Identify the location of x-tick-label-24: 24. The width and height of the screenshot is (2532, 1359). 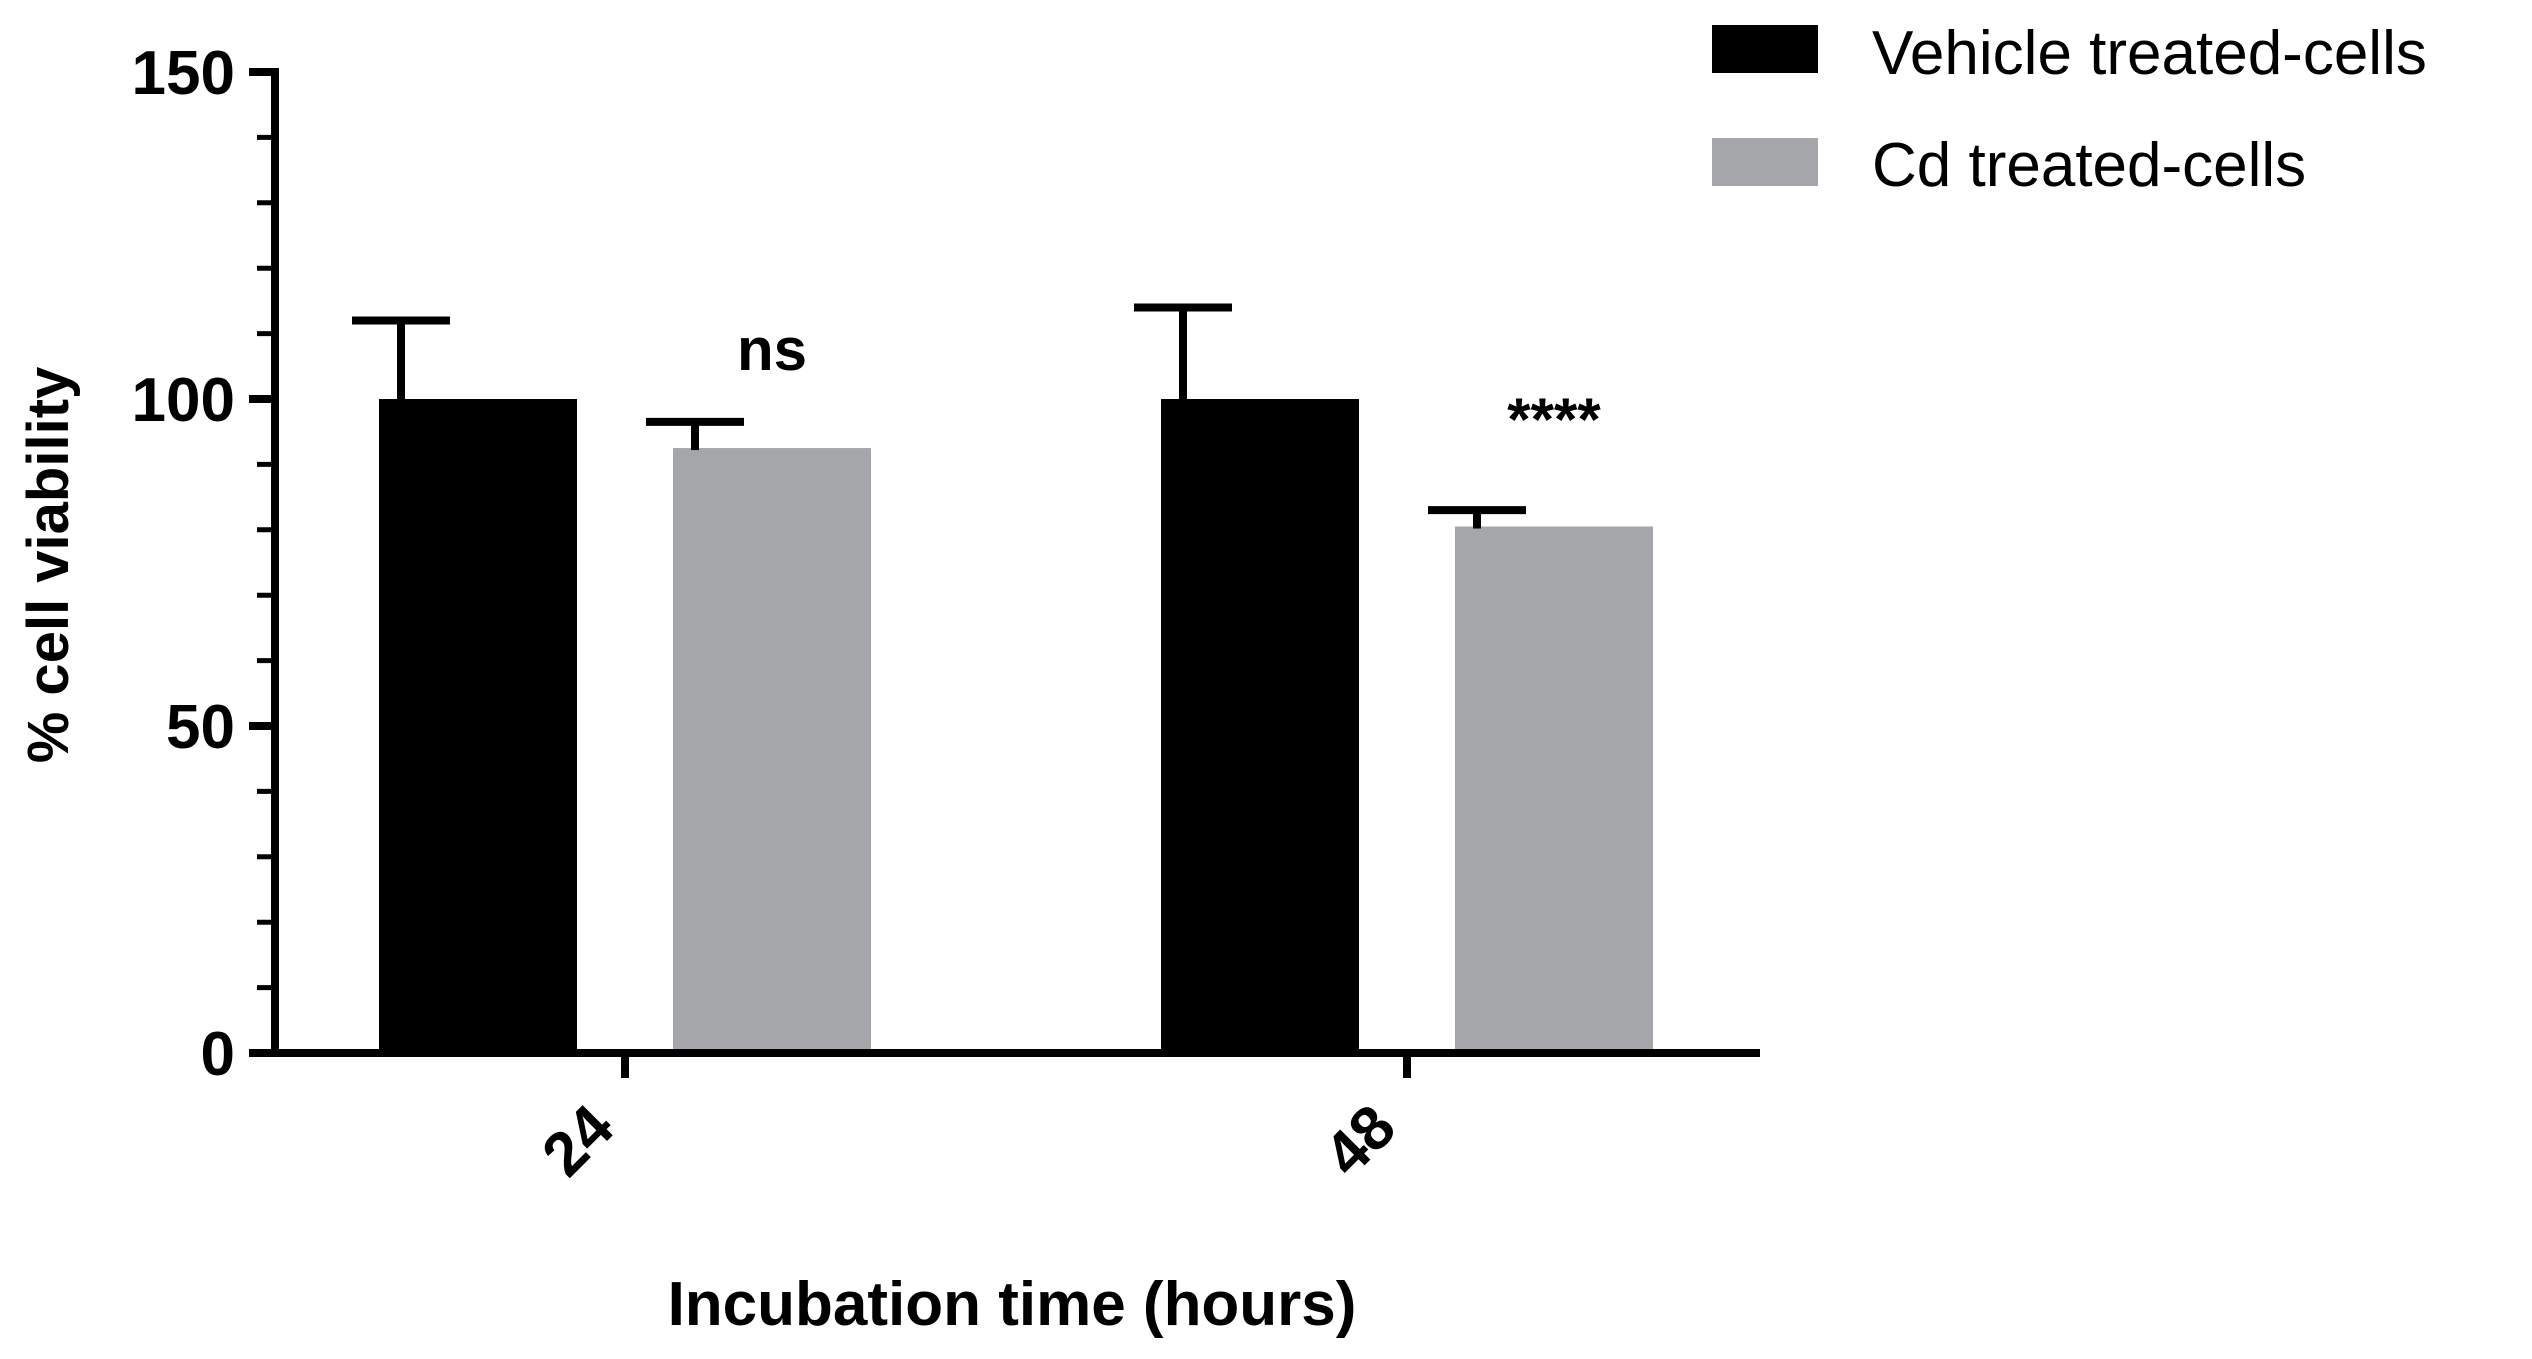
(578, 1141).